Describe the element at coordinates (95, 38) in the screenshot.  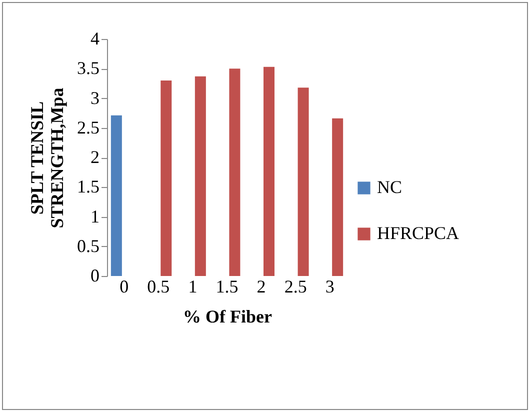
I see `y-tick-label: 4` at that location.